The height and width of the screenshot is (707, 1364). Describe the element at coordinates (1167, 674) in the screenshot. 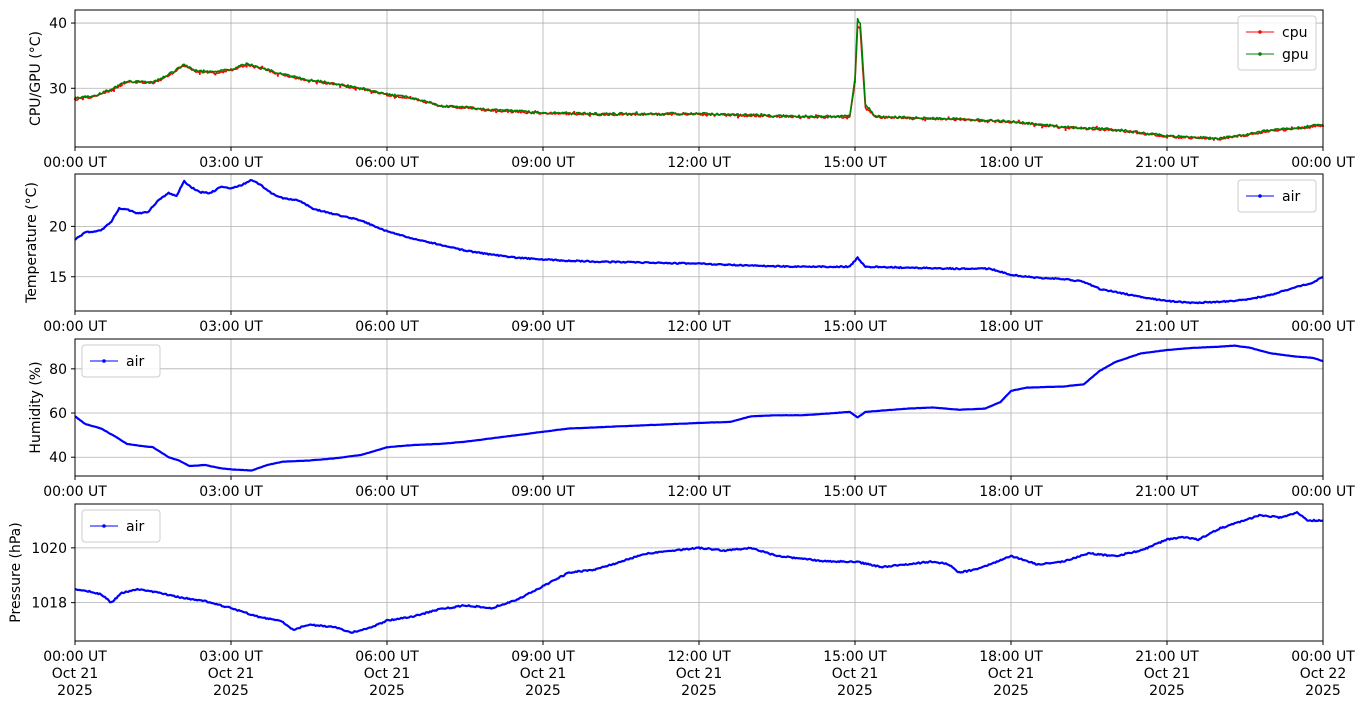

I see `x-tick-label: 21:00 UT Oct 21 2025` at that location.